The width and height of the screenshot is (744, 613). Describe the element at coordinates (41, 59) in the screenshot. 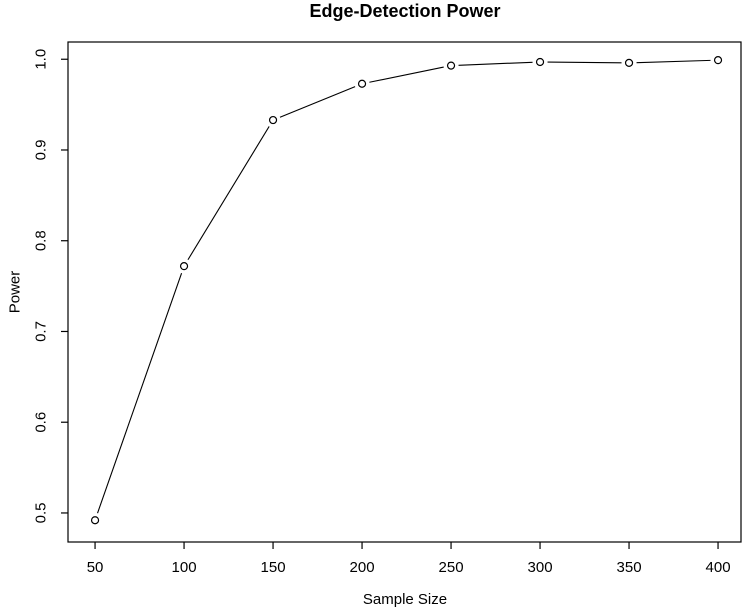

I see `y-tick-label: 1.0` at that location.